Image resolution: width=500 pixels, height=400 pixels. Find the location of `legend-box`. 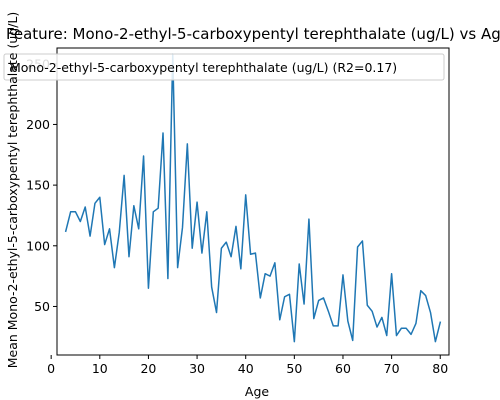

legend-box is located at coordinates (224, 67).